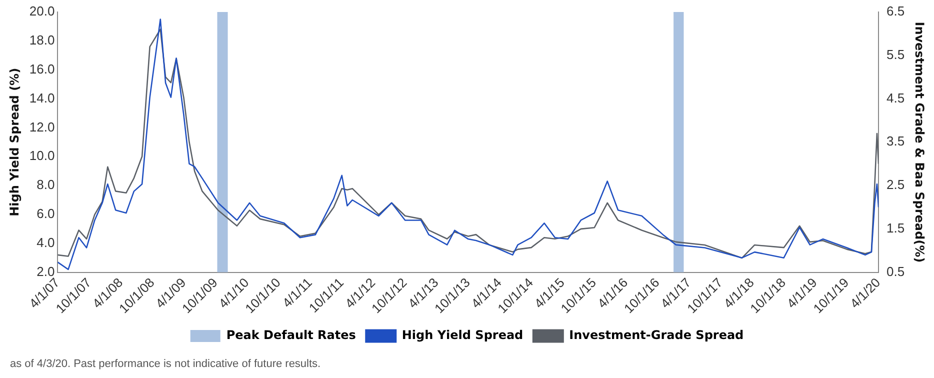 The width and height of the screenshot is (934, 378). Describe the element at coordinates (895, 228) in the screenshot. I see `y2-tick-label: 1.5` at that location.